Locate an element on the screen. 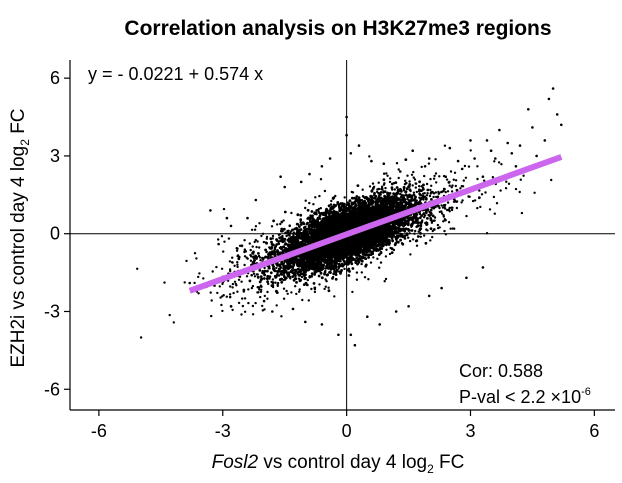 The height and width of the screenshot is (483, 622). chart-title: Correlation analysis on H3K27me3 regions is located at coordinates (337, 28).